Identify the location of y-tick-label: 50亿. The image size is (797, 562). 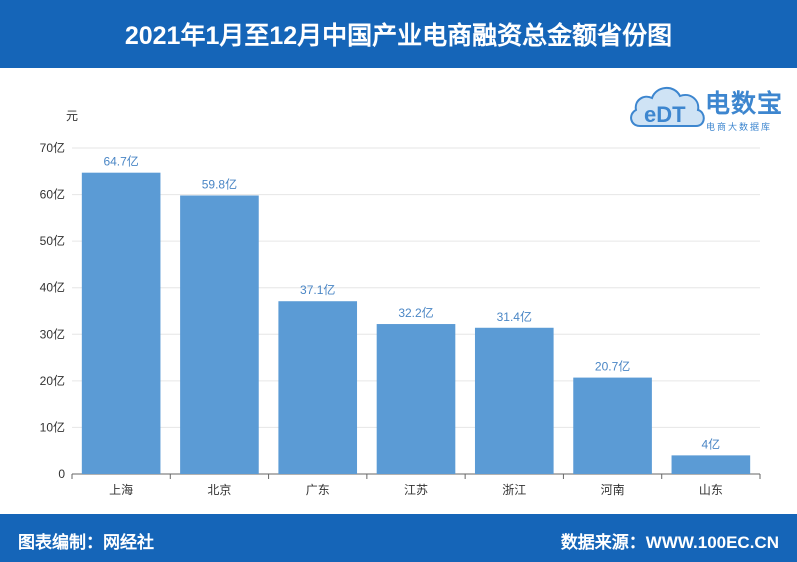
(52, 240).